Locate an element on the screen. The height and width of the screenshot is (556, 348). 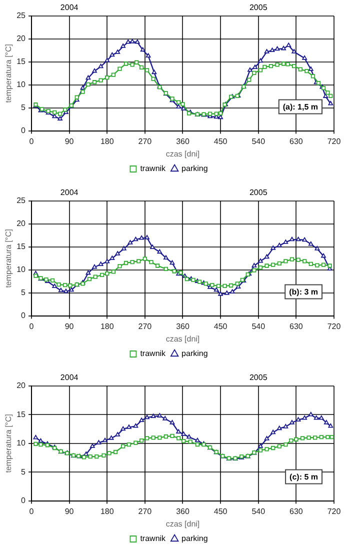
annotation: (c): 5 m is located at coordinates (304, 477).